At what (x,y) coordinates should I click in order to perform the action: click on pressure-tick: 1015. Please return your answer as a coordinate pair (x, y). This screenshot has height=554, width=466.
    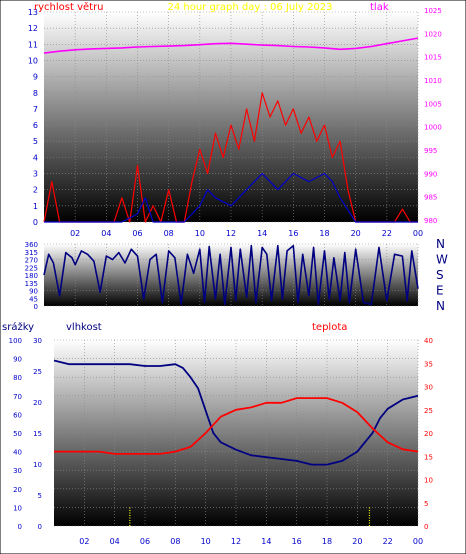
    Looking at the image, I should click on (433, 58).